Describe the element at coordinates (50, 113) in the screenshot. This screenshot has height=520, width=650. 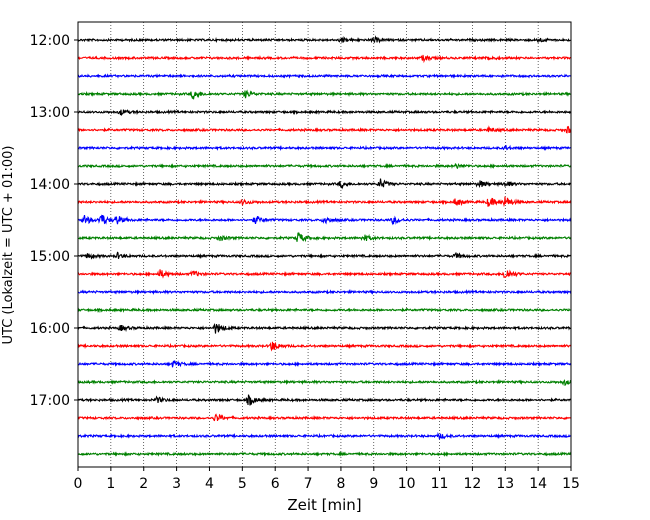
I see `y-tick-label: 13:00` at that location.